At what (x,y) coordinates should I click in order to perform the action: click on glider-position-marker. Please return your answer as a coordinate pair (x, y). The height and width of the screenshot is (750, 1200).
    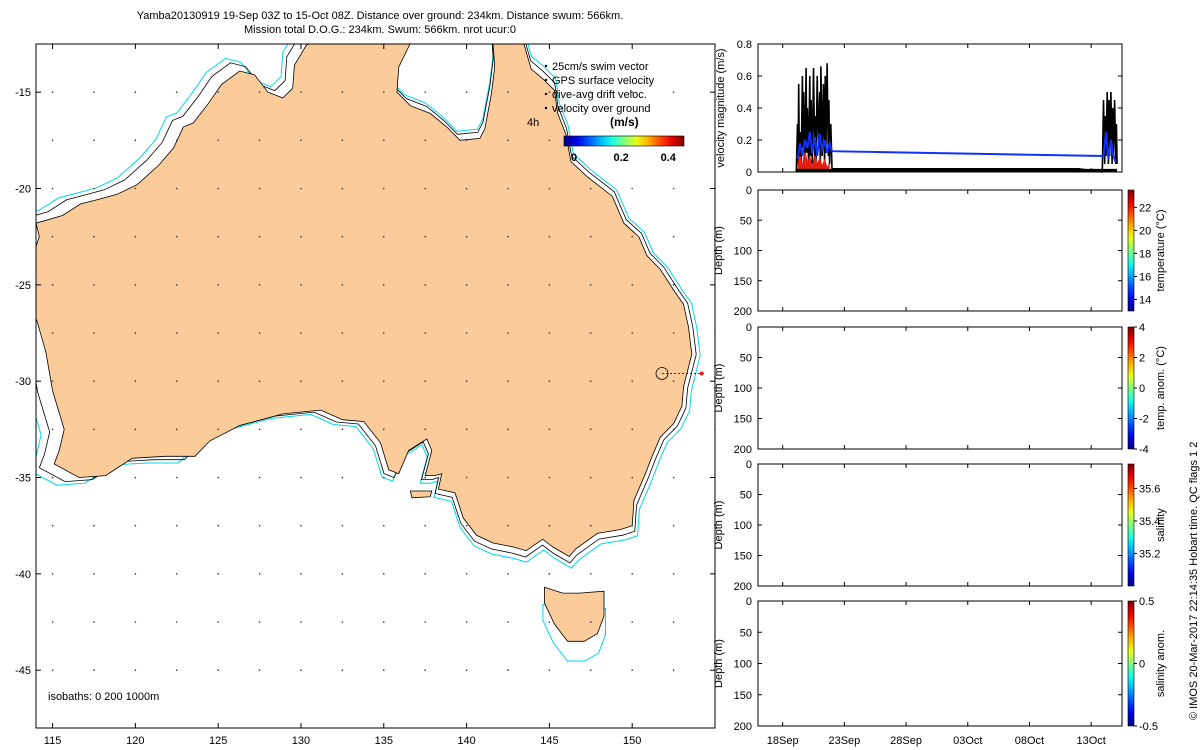
    Looking at the image, I should click on (662, 373).